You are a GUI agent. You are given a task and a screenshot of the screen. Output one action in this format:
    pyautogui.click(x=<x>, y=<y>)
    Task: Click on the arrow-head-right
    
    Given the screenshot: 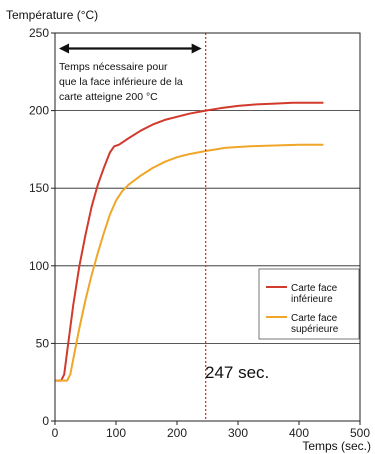 What is the action you would take?
    pyautogui.click(x=196, y=48)
    